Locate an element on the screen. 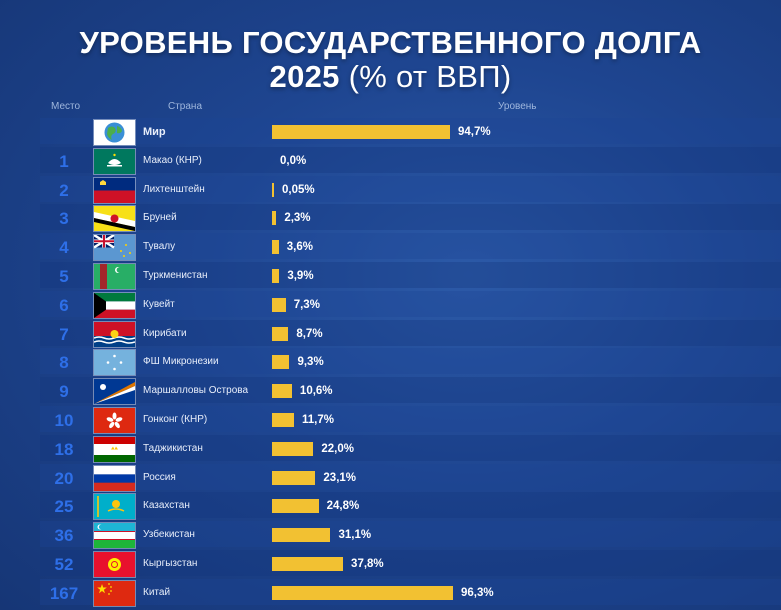  rank-label: 9 is located at coordinates (64, 392).